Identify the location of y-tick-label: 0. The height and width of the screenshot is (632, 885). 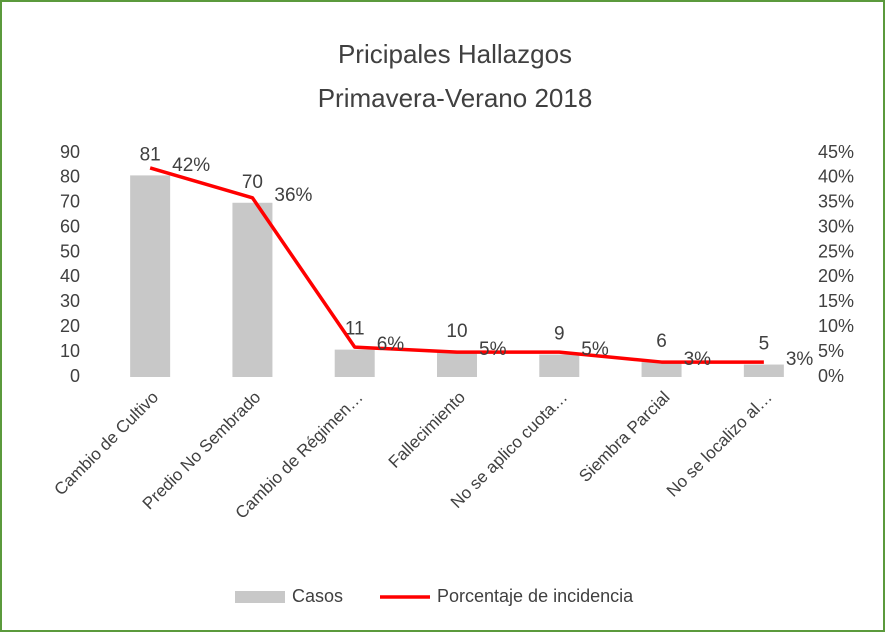
(75, 376).